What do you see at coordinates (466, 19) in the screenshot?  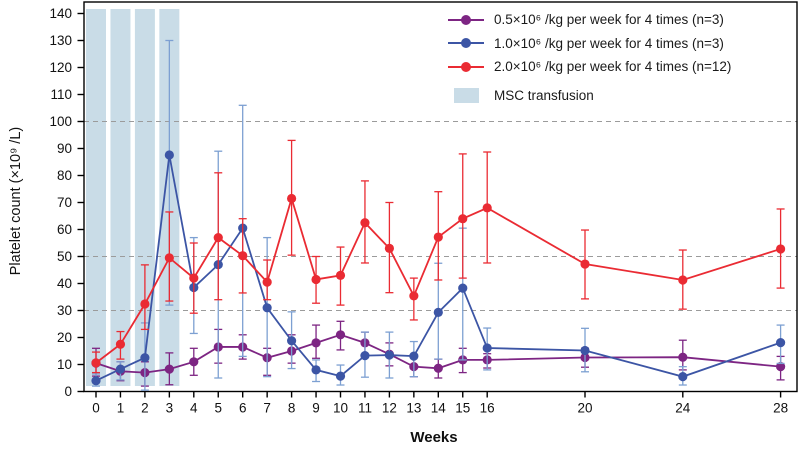 I see `legend-line-swatch-purple` at bounding box center [466, 19].